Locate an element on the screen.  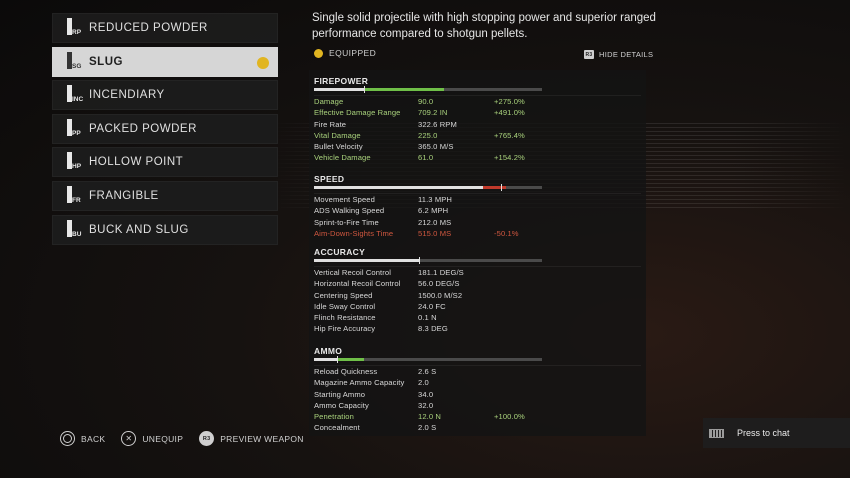
button-prompts: BACK ✕ UNEQUIP R3 PREVIEW WEAPON is located at coordinates (190, 438).